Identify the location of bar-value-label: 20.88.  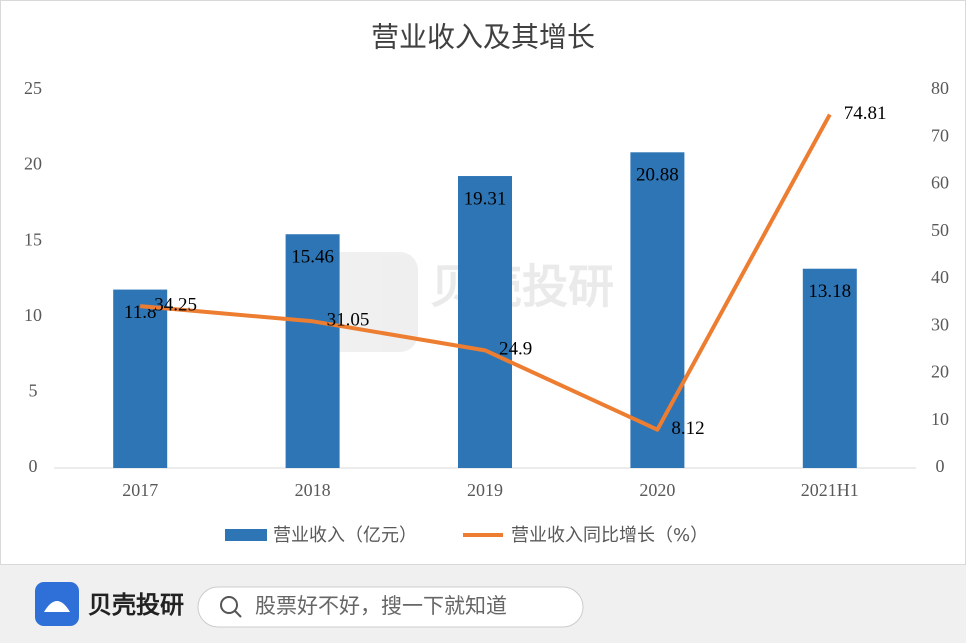
(657, 175).